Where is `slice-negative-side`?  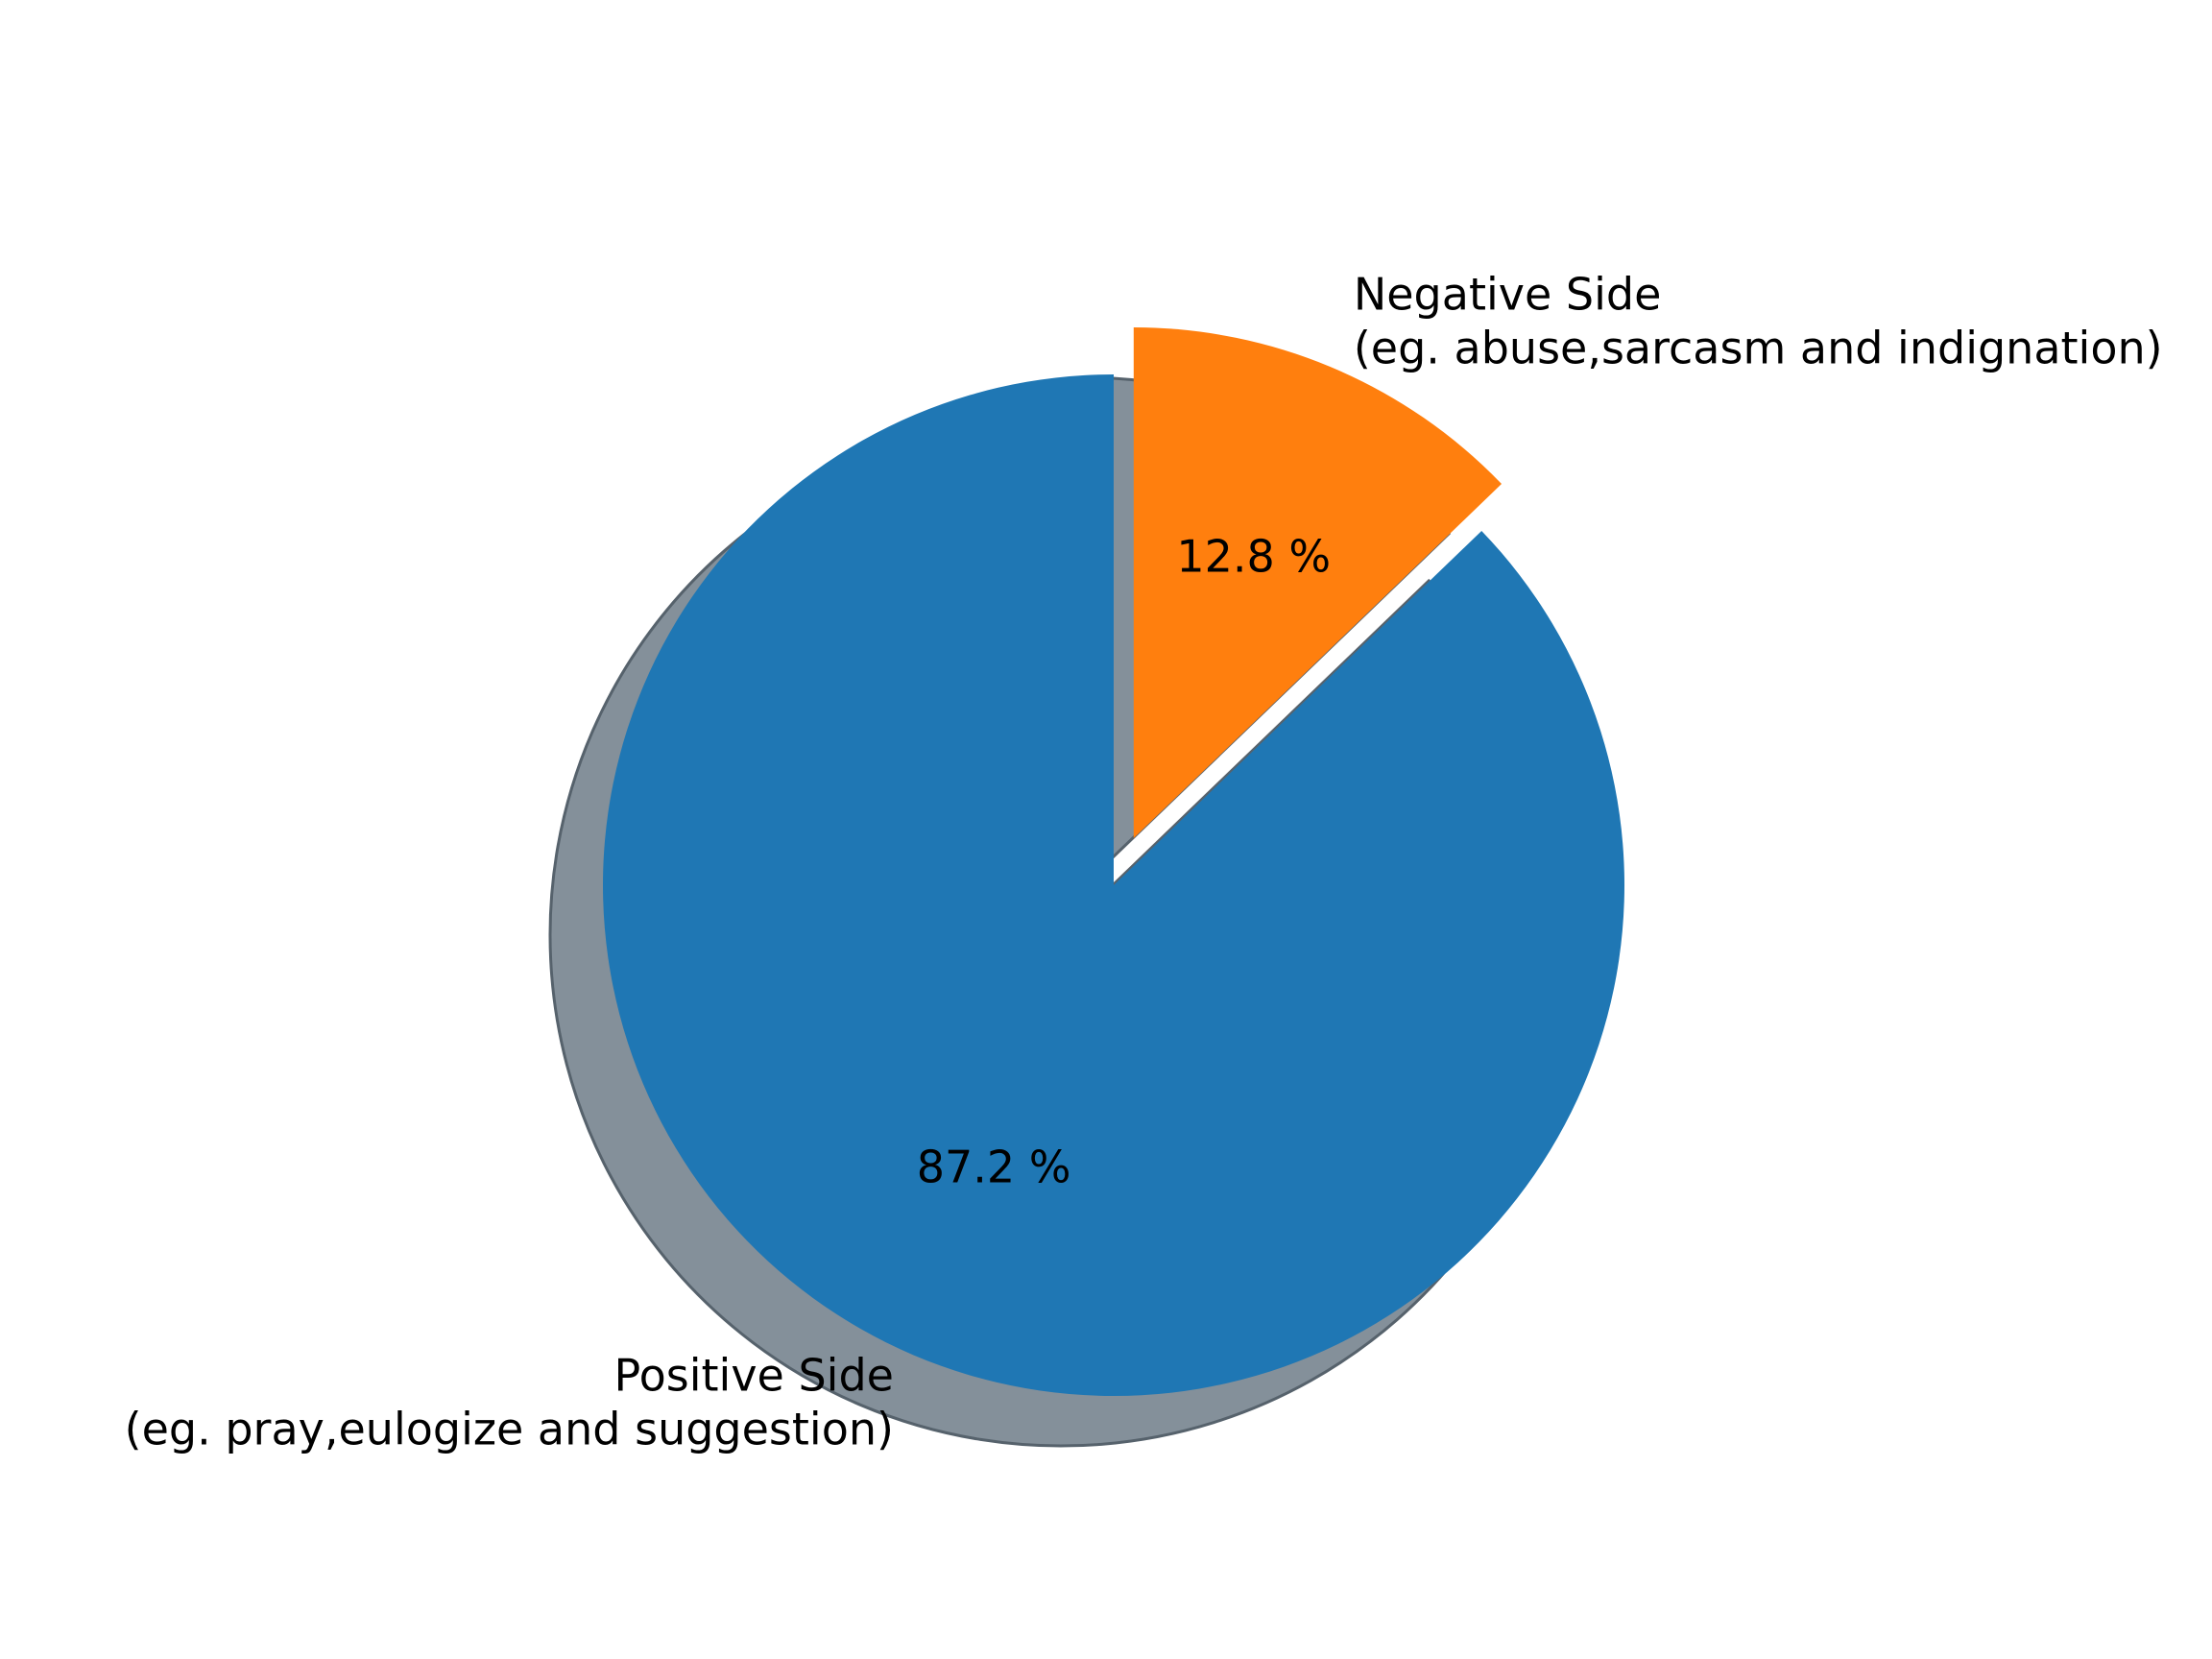
slice-negative-side is located at coordinates (1318, 583).